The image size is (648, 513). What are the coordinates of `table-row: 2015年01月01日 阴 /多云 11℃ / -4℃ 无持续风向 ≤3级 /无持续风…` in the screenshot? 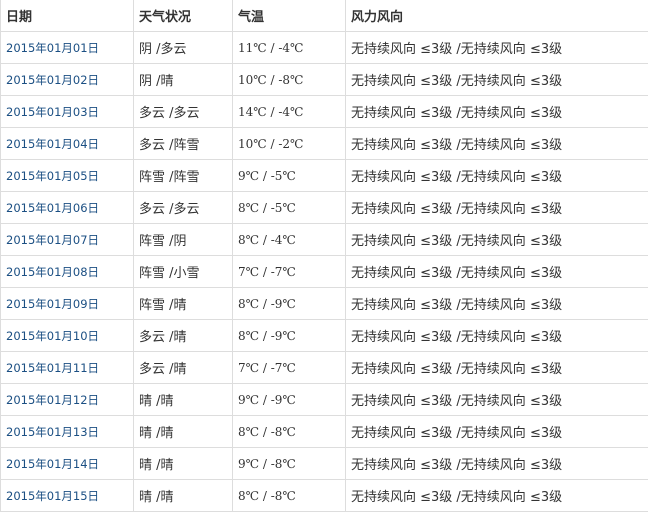 It's located at (324, 47).